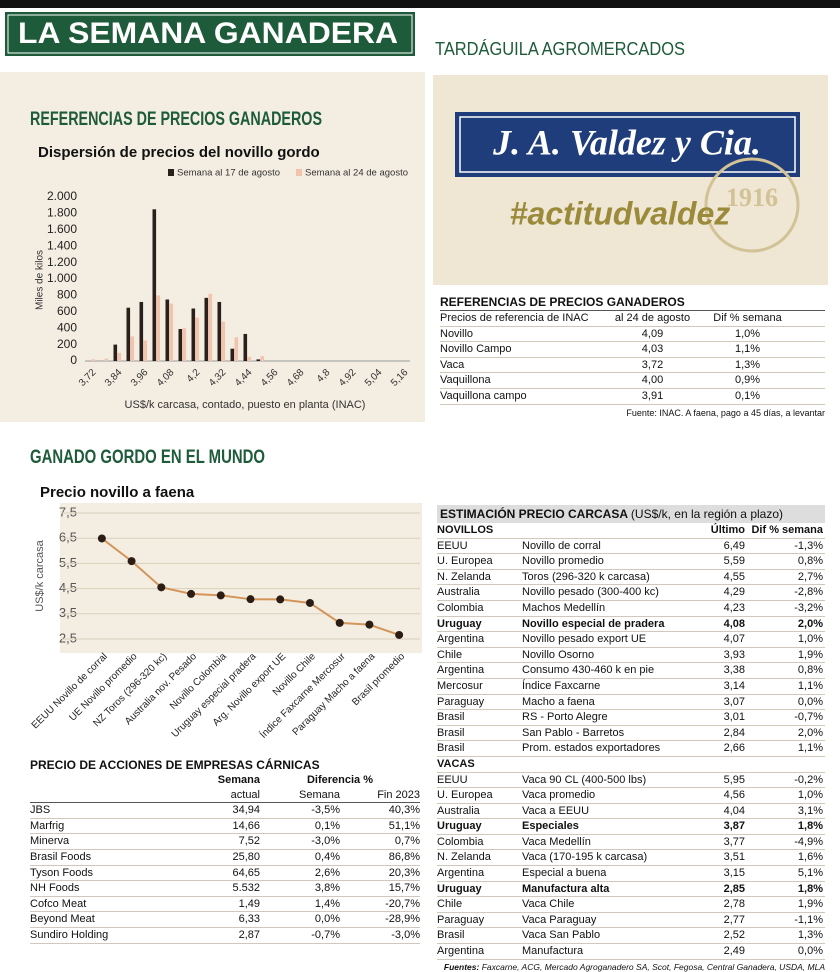 The image size is (840, 972). I want to click on cell: 25,80, so click(246, 856).